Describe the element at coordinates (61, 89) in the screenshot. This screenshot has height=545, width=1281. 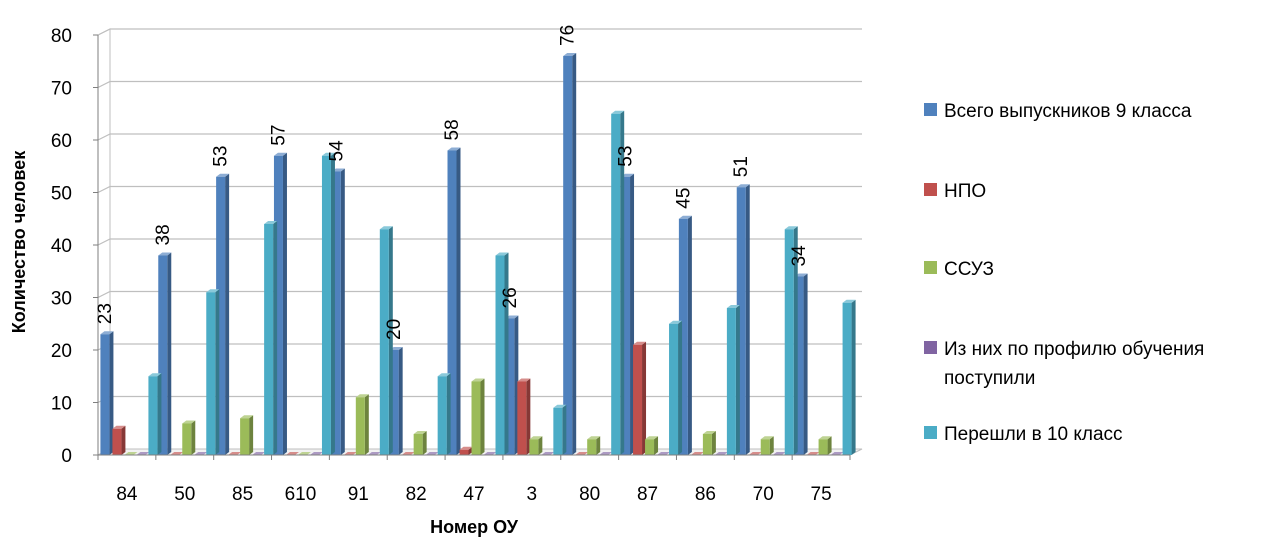
I see `y-tick-label: 70` at that location.